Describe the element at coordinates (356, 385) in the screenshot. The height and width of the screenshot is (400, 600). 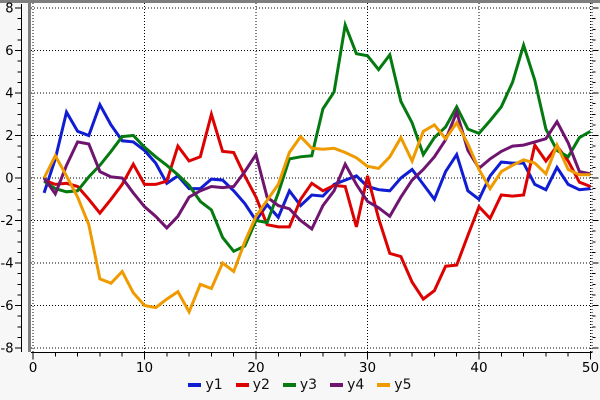
I see `legend-label-y4: y4` at that location.